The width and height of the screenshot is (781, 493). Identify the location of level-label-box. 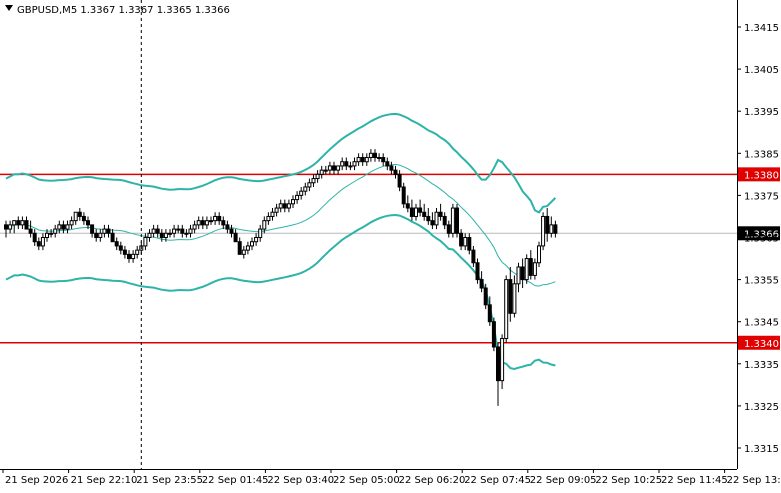
(759, 174).